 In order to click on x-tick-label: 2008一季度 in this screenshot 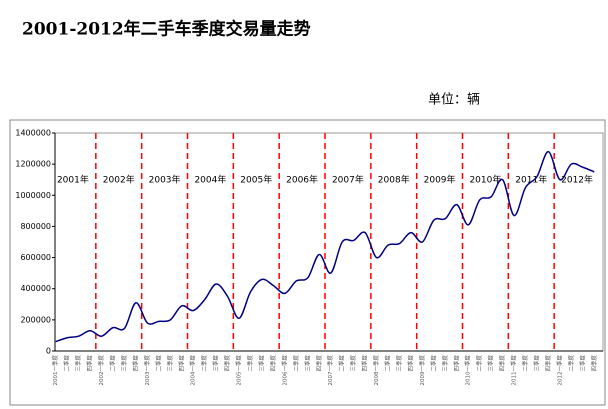, I will do `click(376, 370)`.